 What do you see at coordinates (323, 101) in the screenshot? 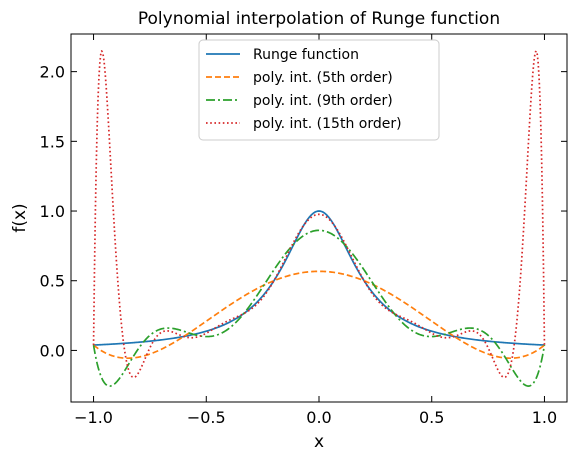
I see `legend-entry-label: poly. int. (9th order)` at bounding box center [323, 101].